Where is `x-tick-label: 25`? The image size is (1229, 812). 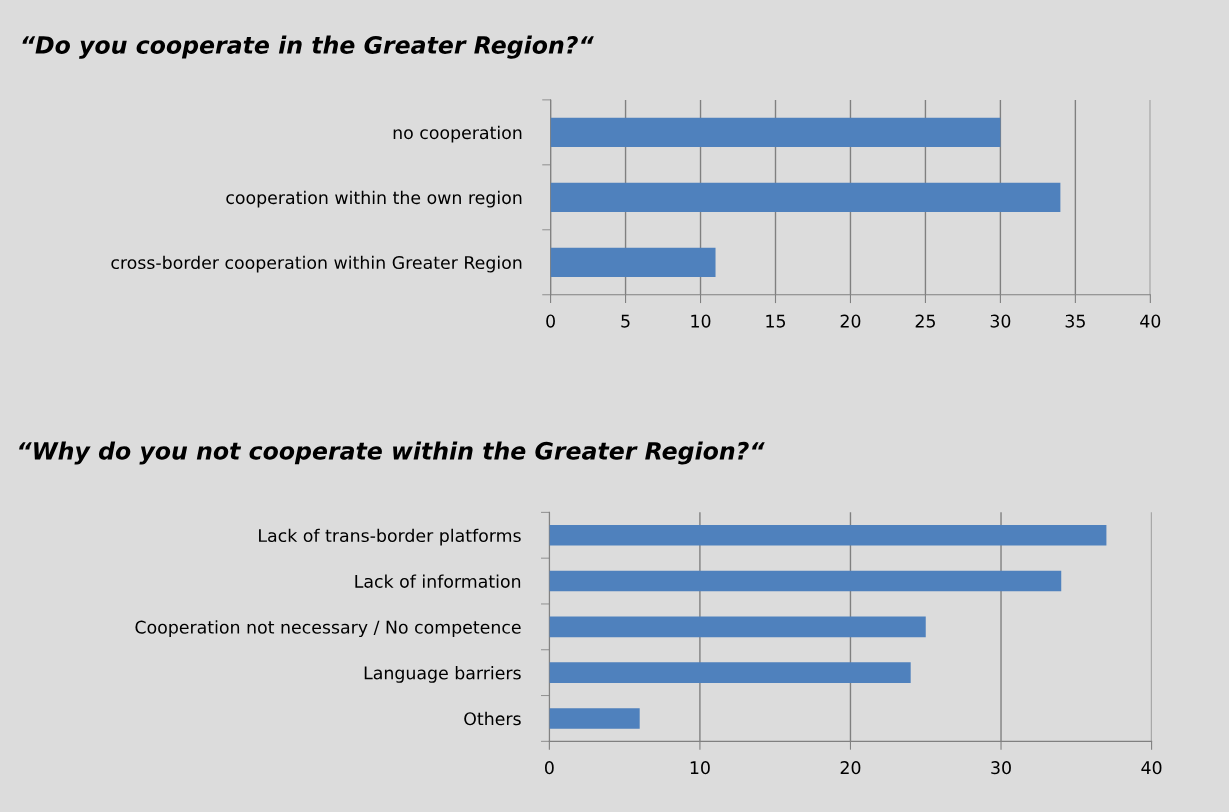 x-tick-label: 25 is located at coordinates (925, 321).